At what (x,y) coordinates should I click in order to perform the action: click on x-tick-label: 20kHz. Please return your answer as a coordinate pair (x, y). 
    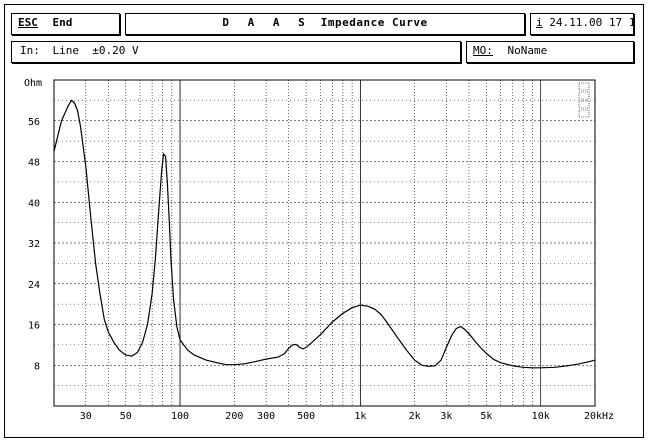
    Looking at the image, I should click on (599, 416).